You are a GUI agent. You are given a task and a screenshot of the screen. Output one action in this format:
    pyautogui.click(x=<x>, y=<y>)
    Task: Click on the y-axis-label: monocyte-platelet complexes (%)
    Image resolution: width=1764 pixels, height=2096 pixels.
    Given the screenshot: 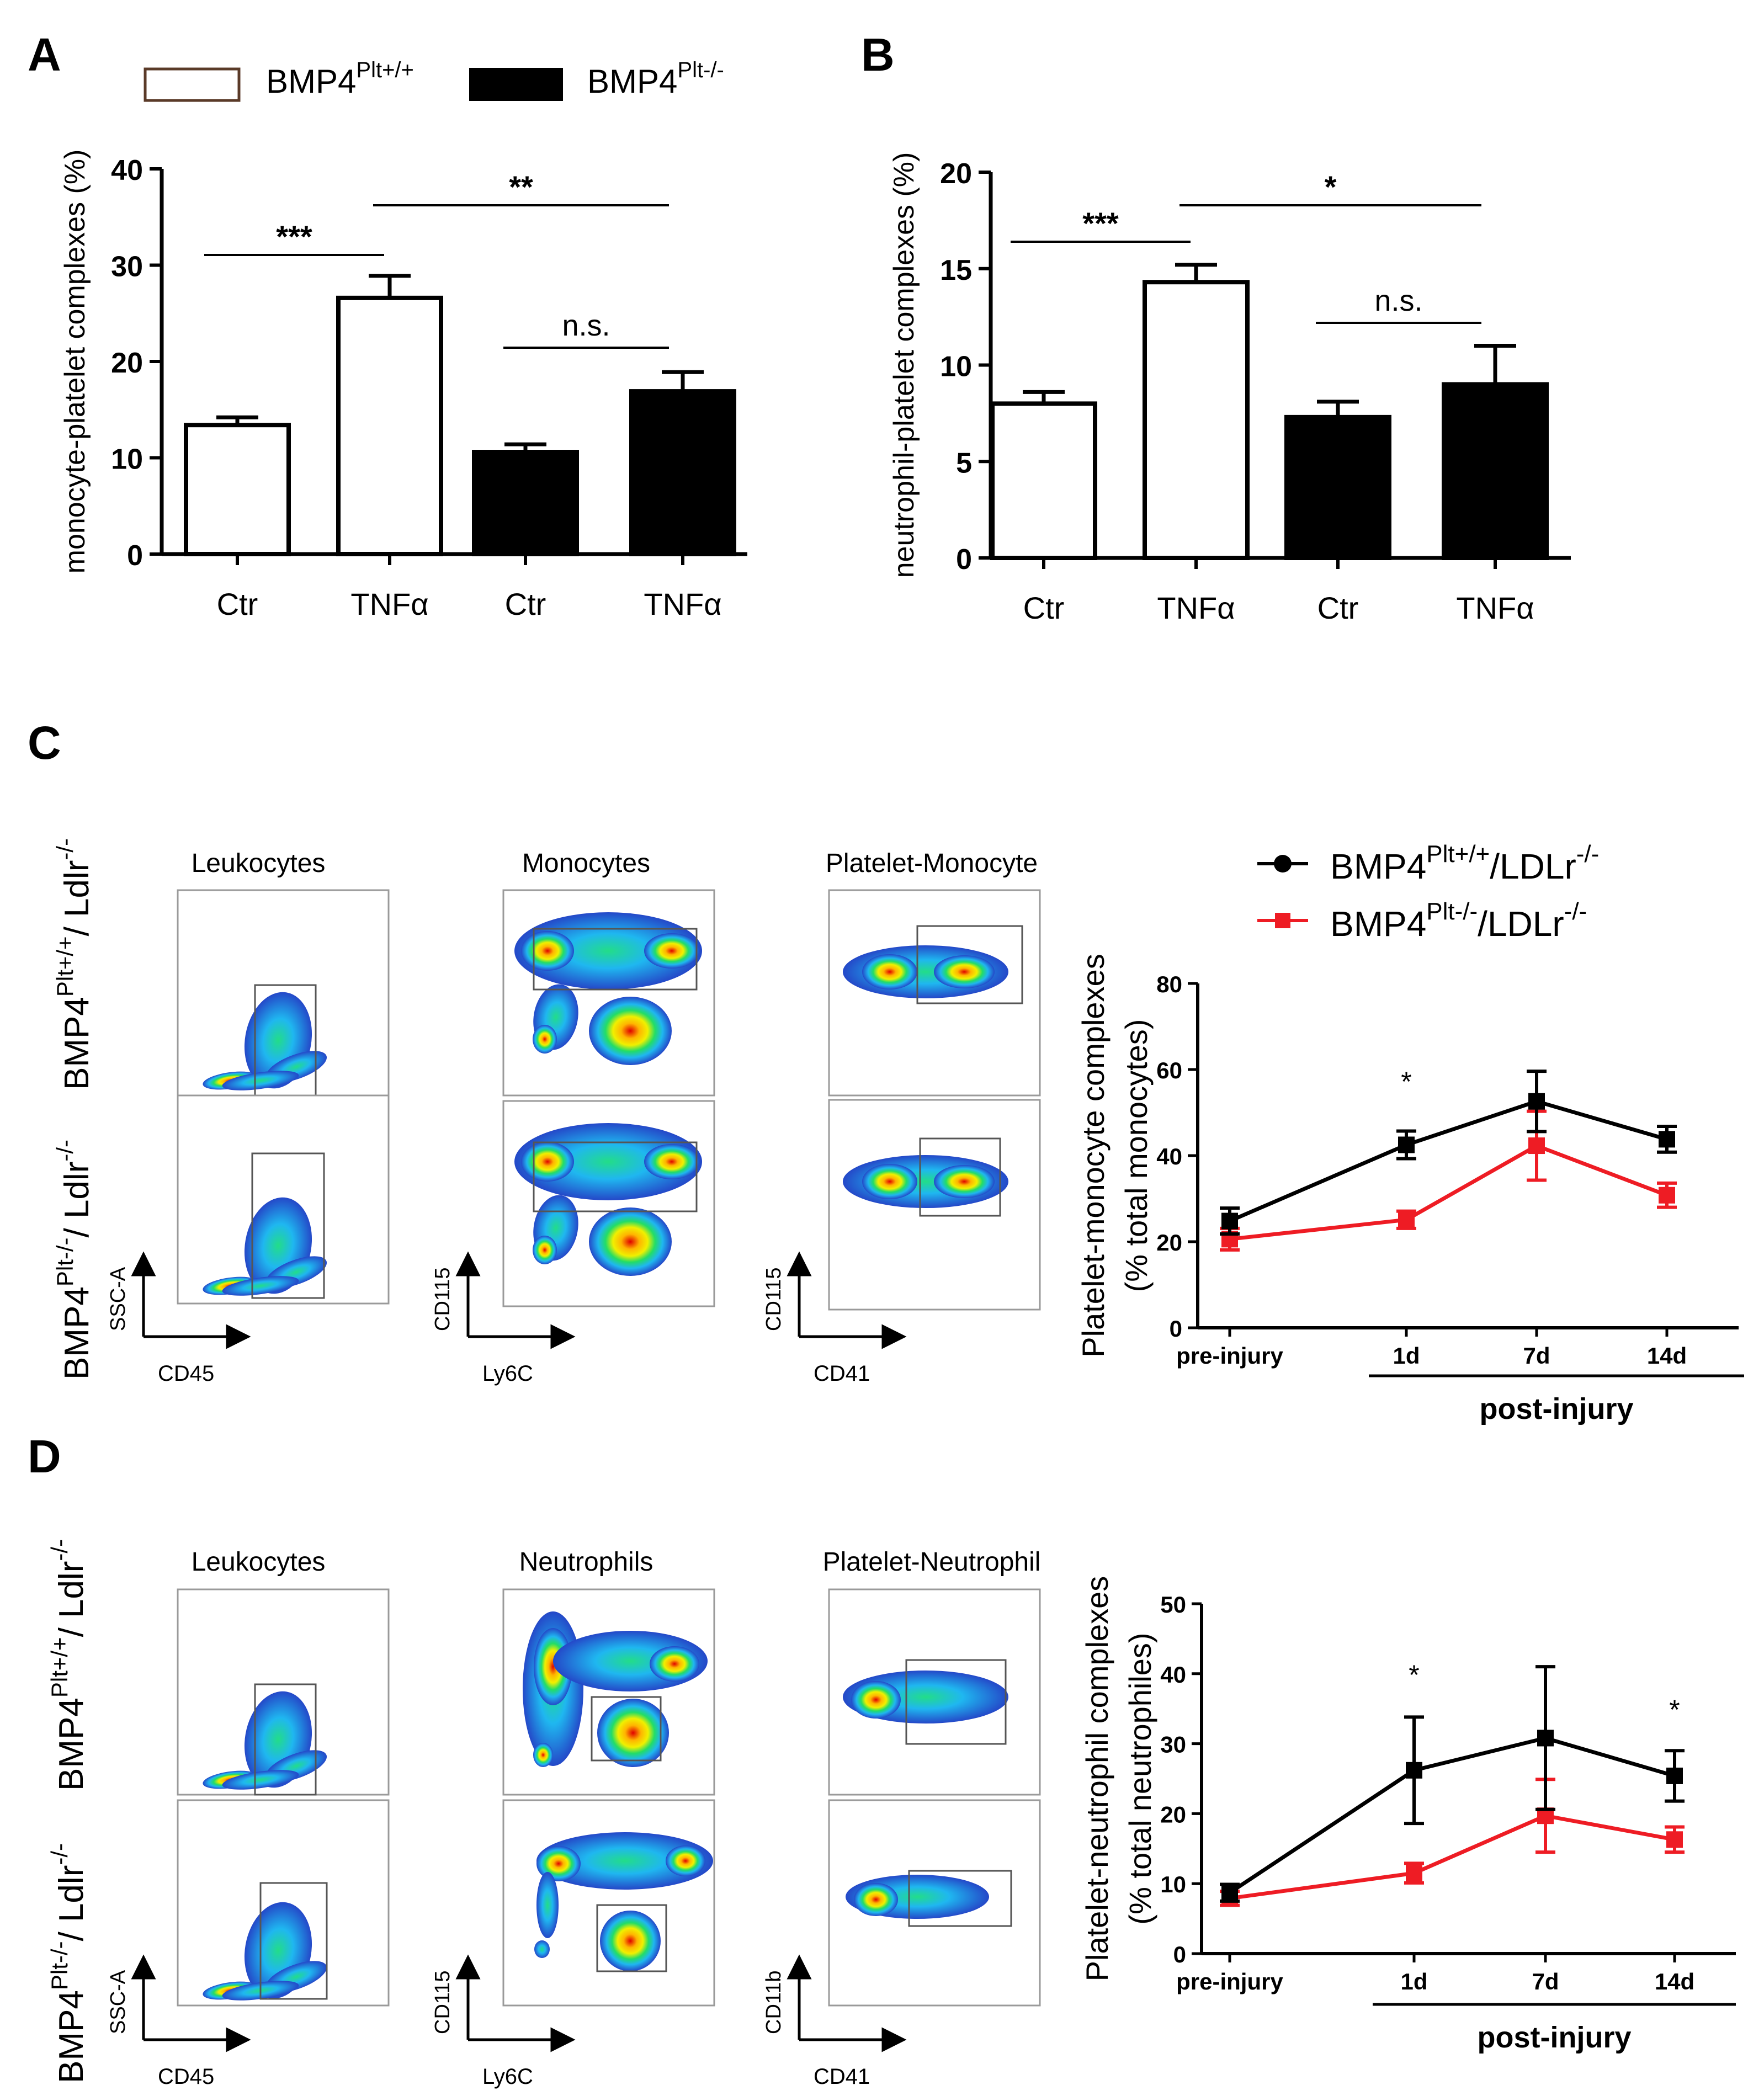 What is the action you would take?
    pyautogui.click(x=75, y=362)
    